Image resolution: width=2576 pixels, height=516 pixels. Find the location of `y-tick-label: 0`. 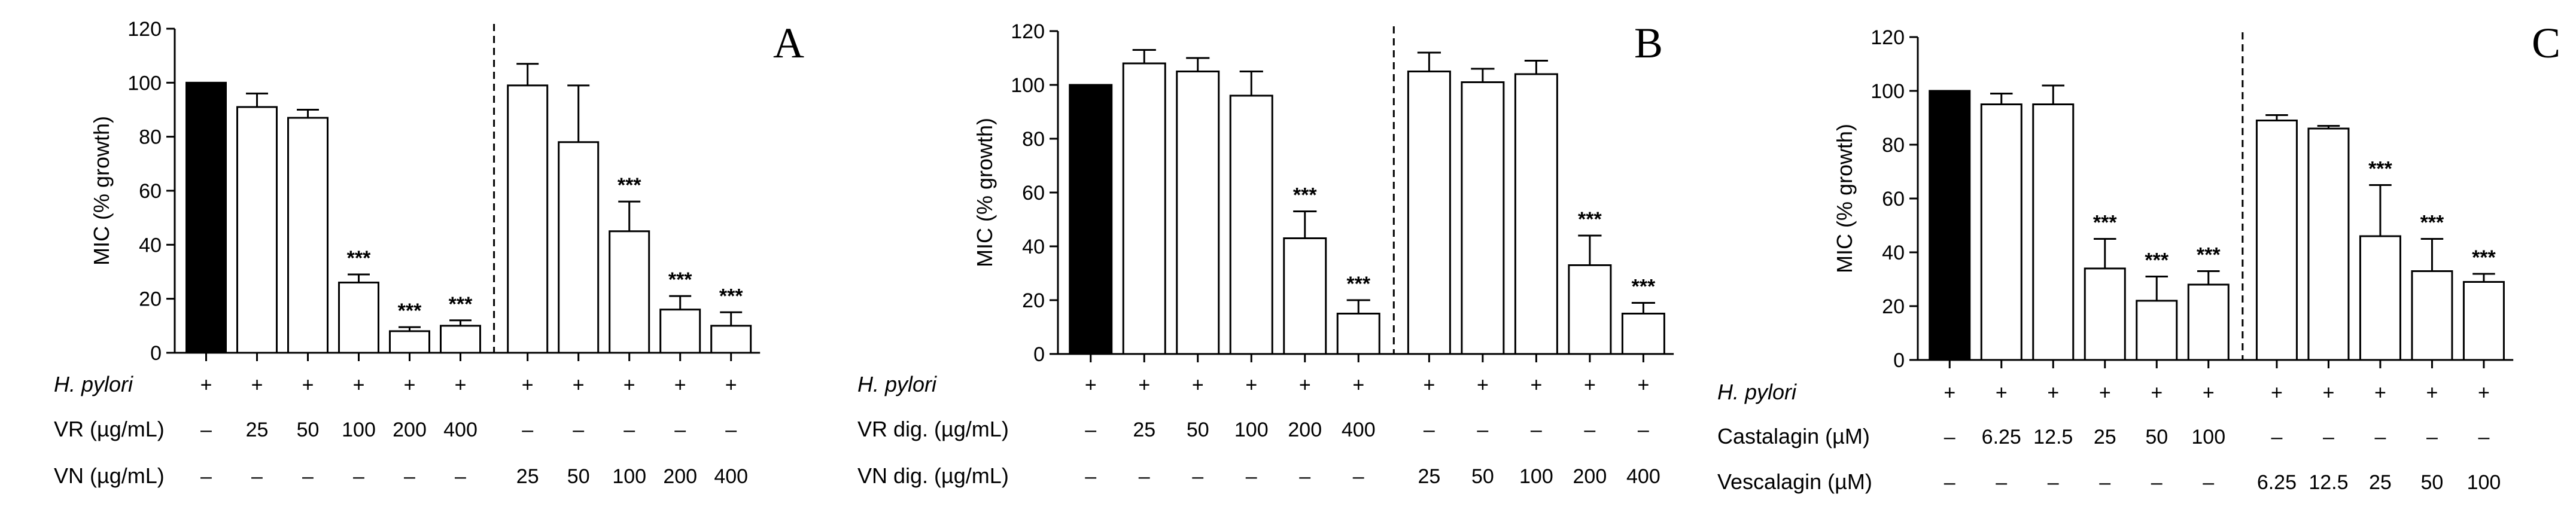

y-tick-label: 0 is located at coordinates (156, 353).